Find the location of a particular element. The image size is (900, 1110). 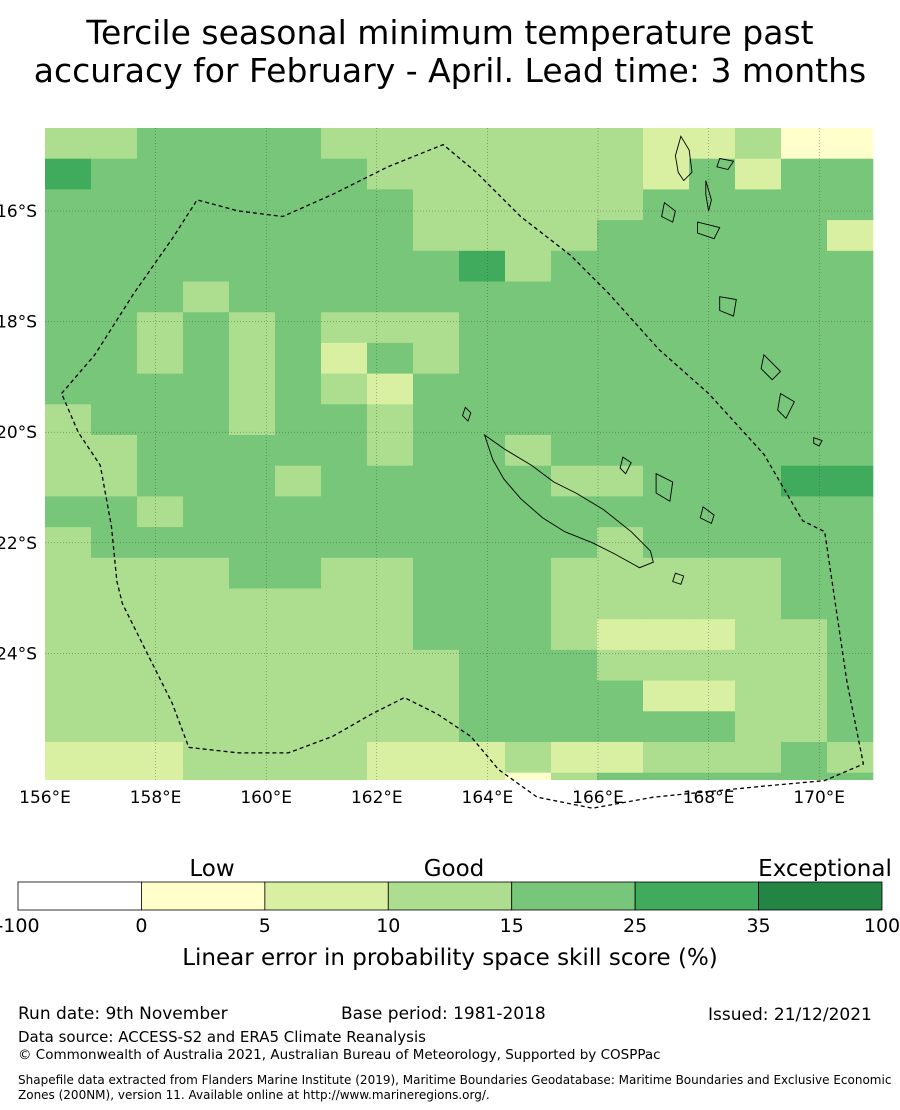

longitude-label: 162°E is located at coordinates (377, 798).